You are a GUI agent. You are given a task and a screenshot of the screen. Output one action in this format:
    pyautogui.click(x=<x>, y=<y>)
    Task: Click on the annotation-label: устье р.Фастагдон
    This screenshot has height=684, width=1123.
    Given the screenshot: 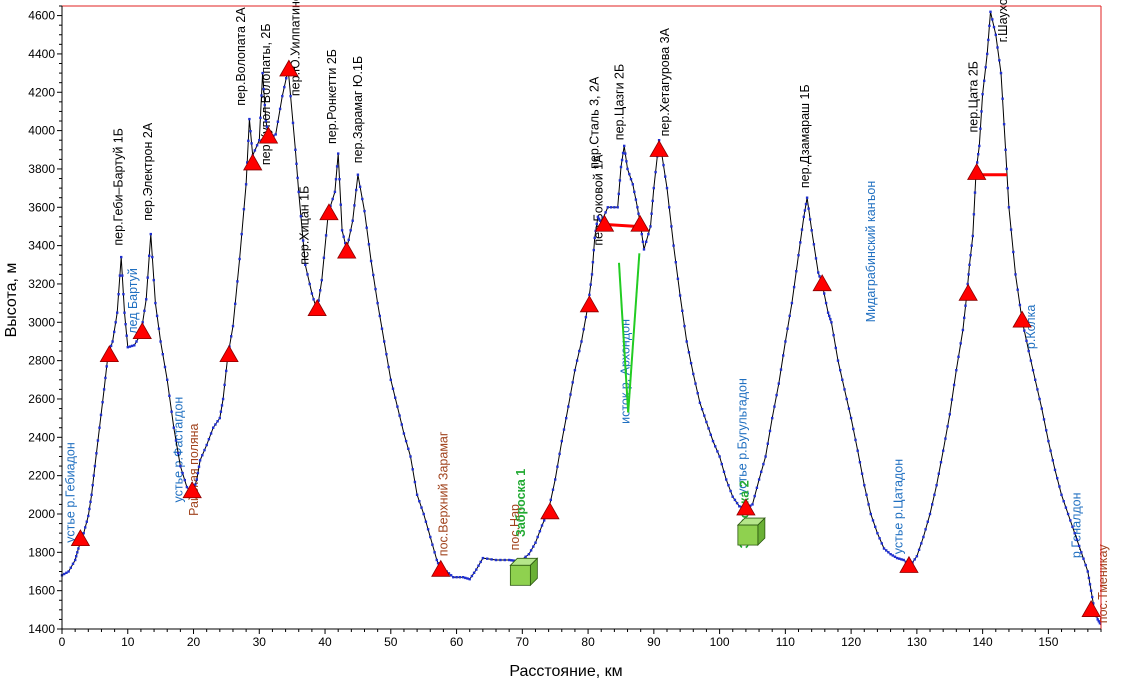 What is the action you would take?
    pyautogui.click(x=178, y=450)
    